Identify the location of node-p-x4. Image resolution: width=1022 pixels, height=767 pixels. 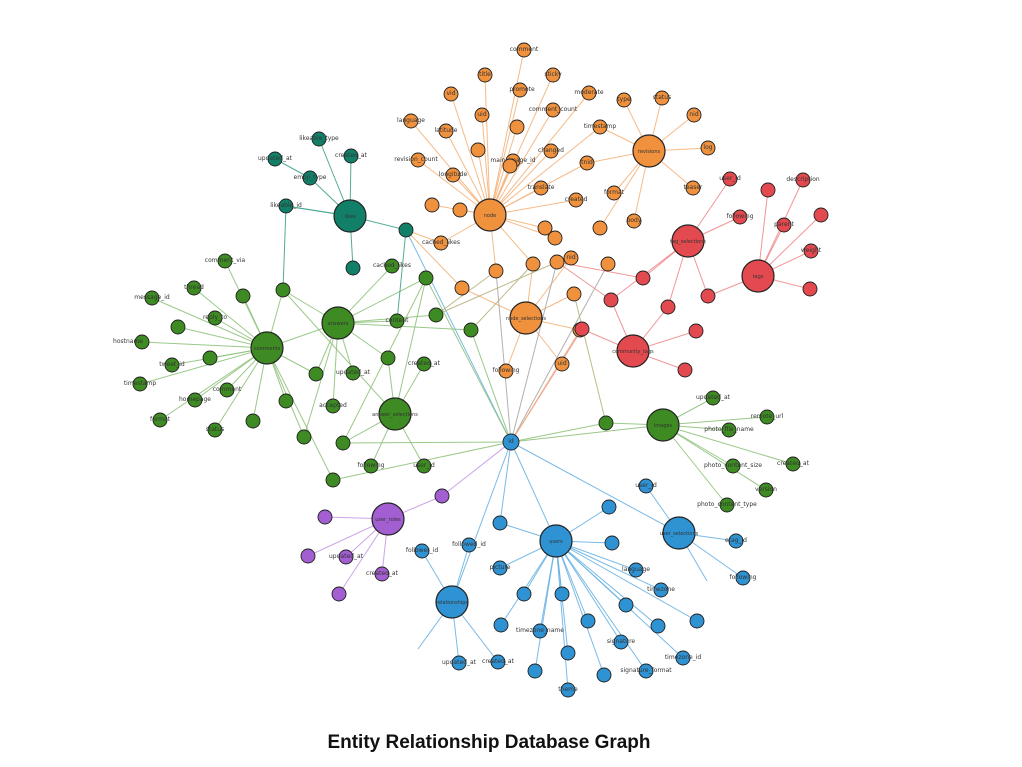
(339, 594).